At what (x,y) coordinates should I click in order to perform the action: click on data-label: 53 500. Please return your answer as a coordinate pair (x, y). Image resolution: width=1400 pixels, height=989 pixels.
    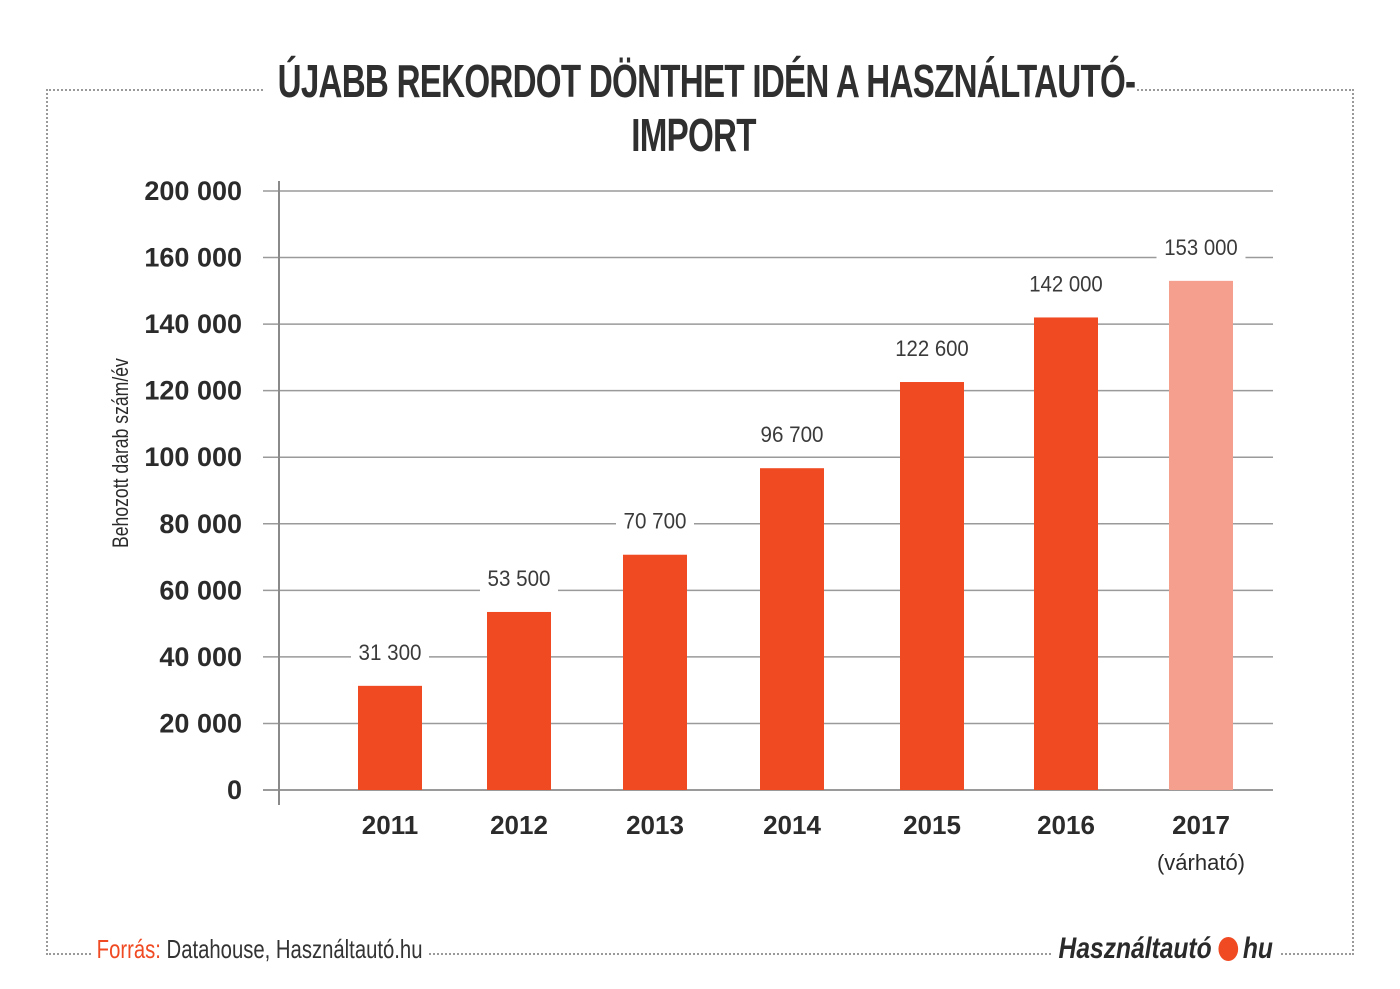
    Looking at the image, I should click on (519, 578).